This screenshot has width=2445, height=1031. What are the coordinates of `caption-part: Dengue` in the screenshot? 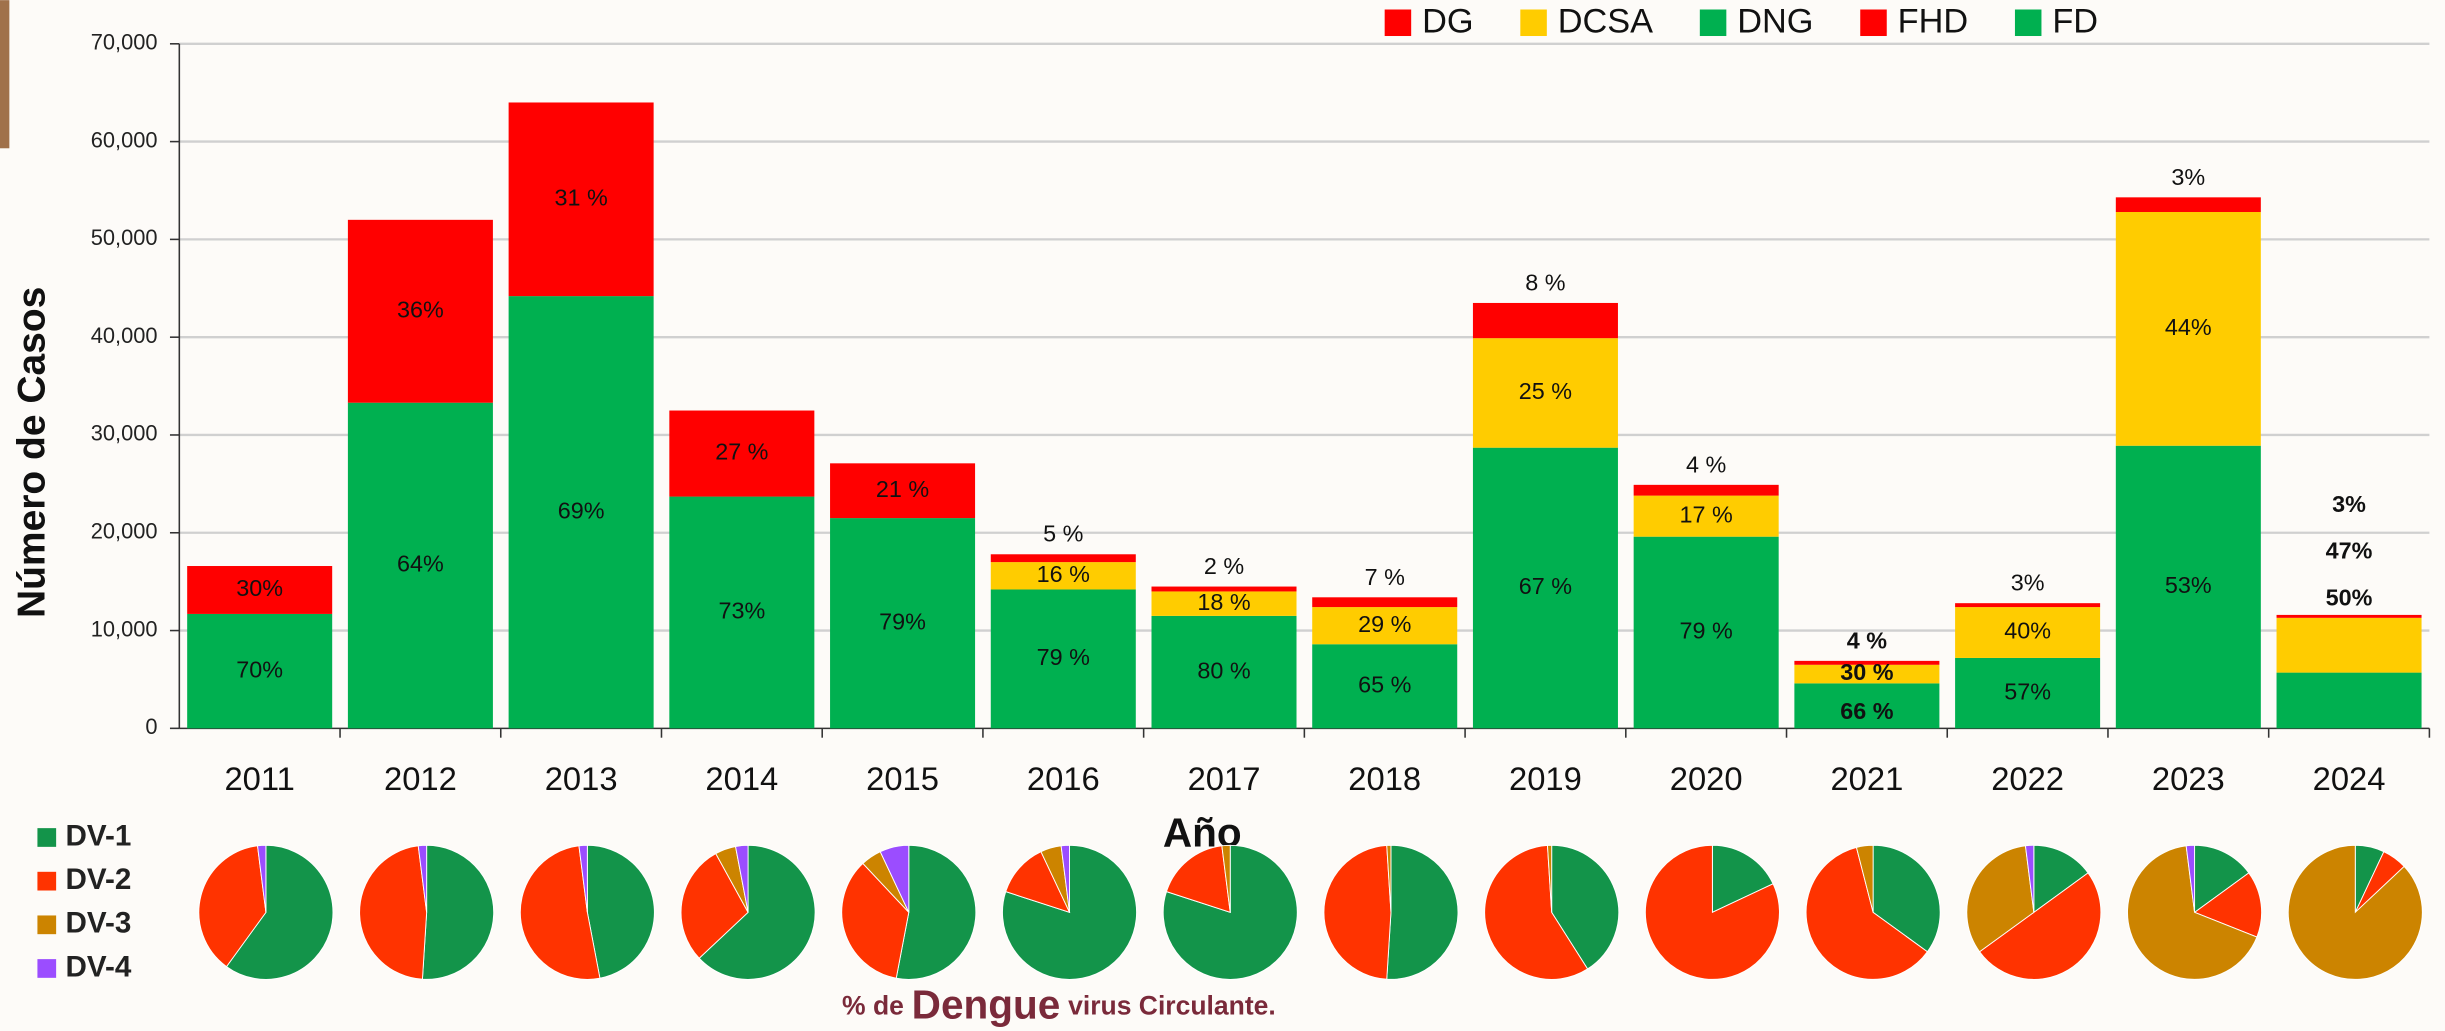 It's located at (986, 1004).